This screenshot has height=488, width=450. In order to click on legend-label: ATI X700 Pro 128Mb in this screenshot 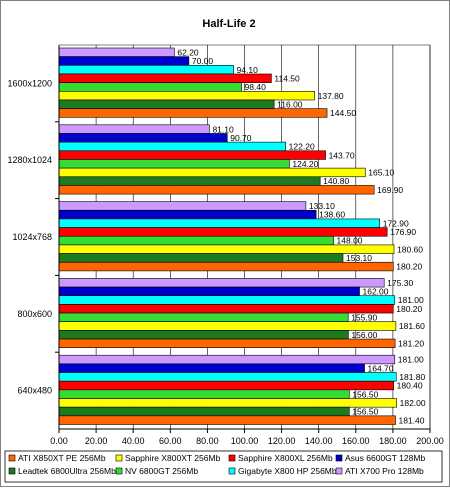, I will do `click(384, 471)`.